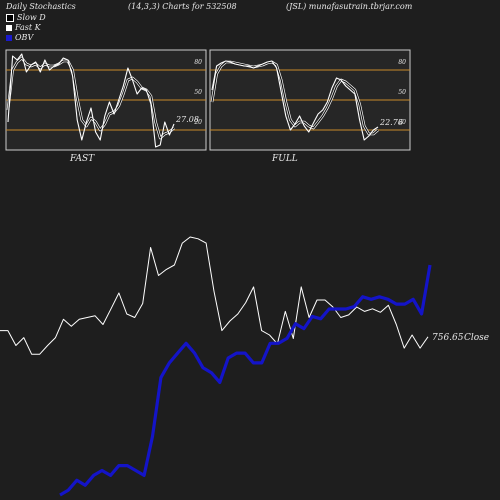 The image size is (500, 500). What do you see at coordinates (391, 122) in the screenshot?
I see `full-last-value-label: 22.76` at bounding box center [391, 122].